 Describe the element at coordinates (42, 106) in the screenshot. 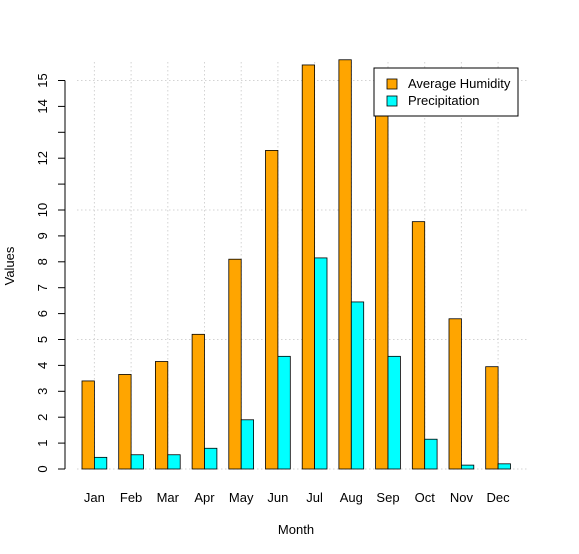

I see `y-tick-label: 14` at that location.